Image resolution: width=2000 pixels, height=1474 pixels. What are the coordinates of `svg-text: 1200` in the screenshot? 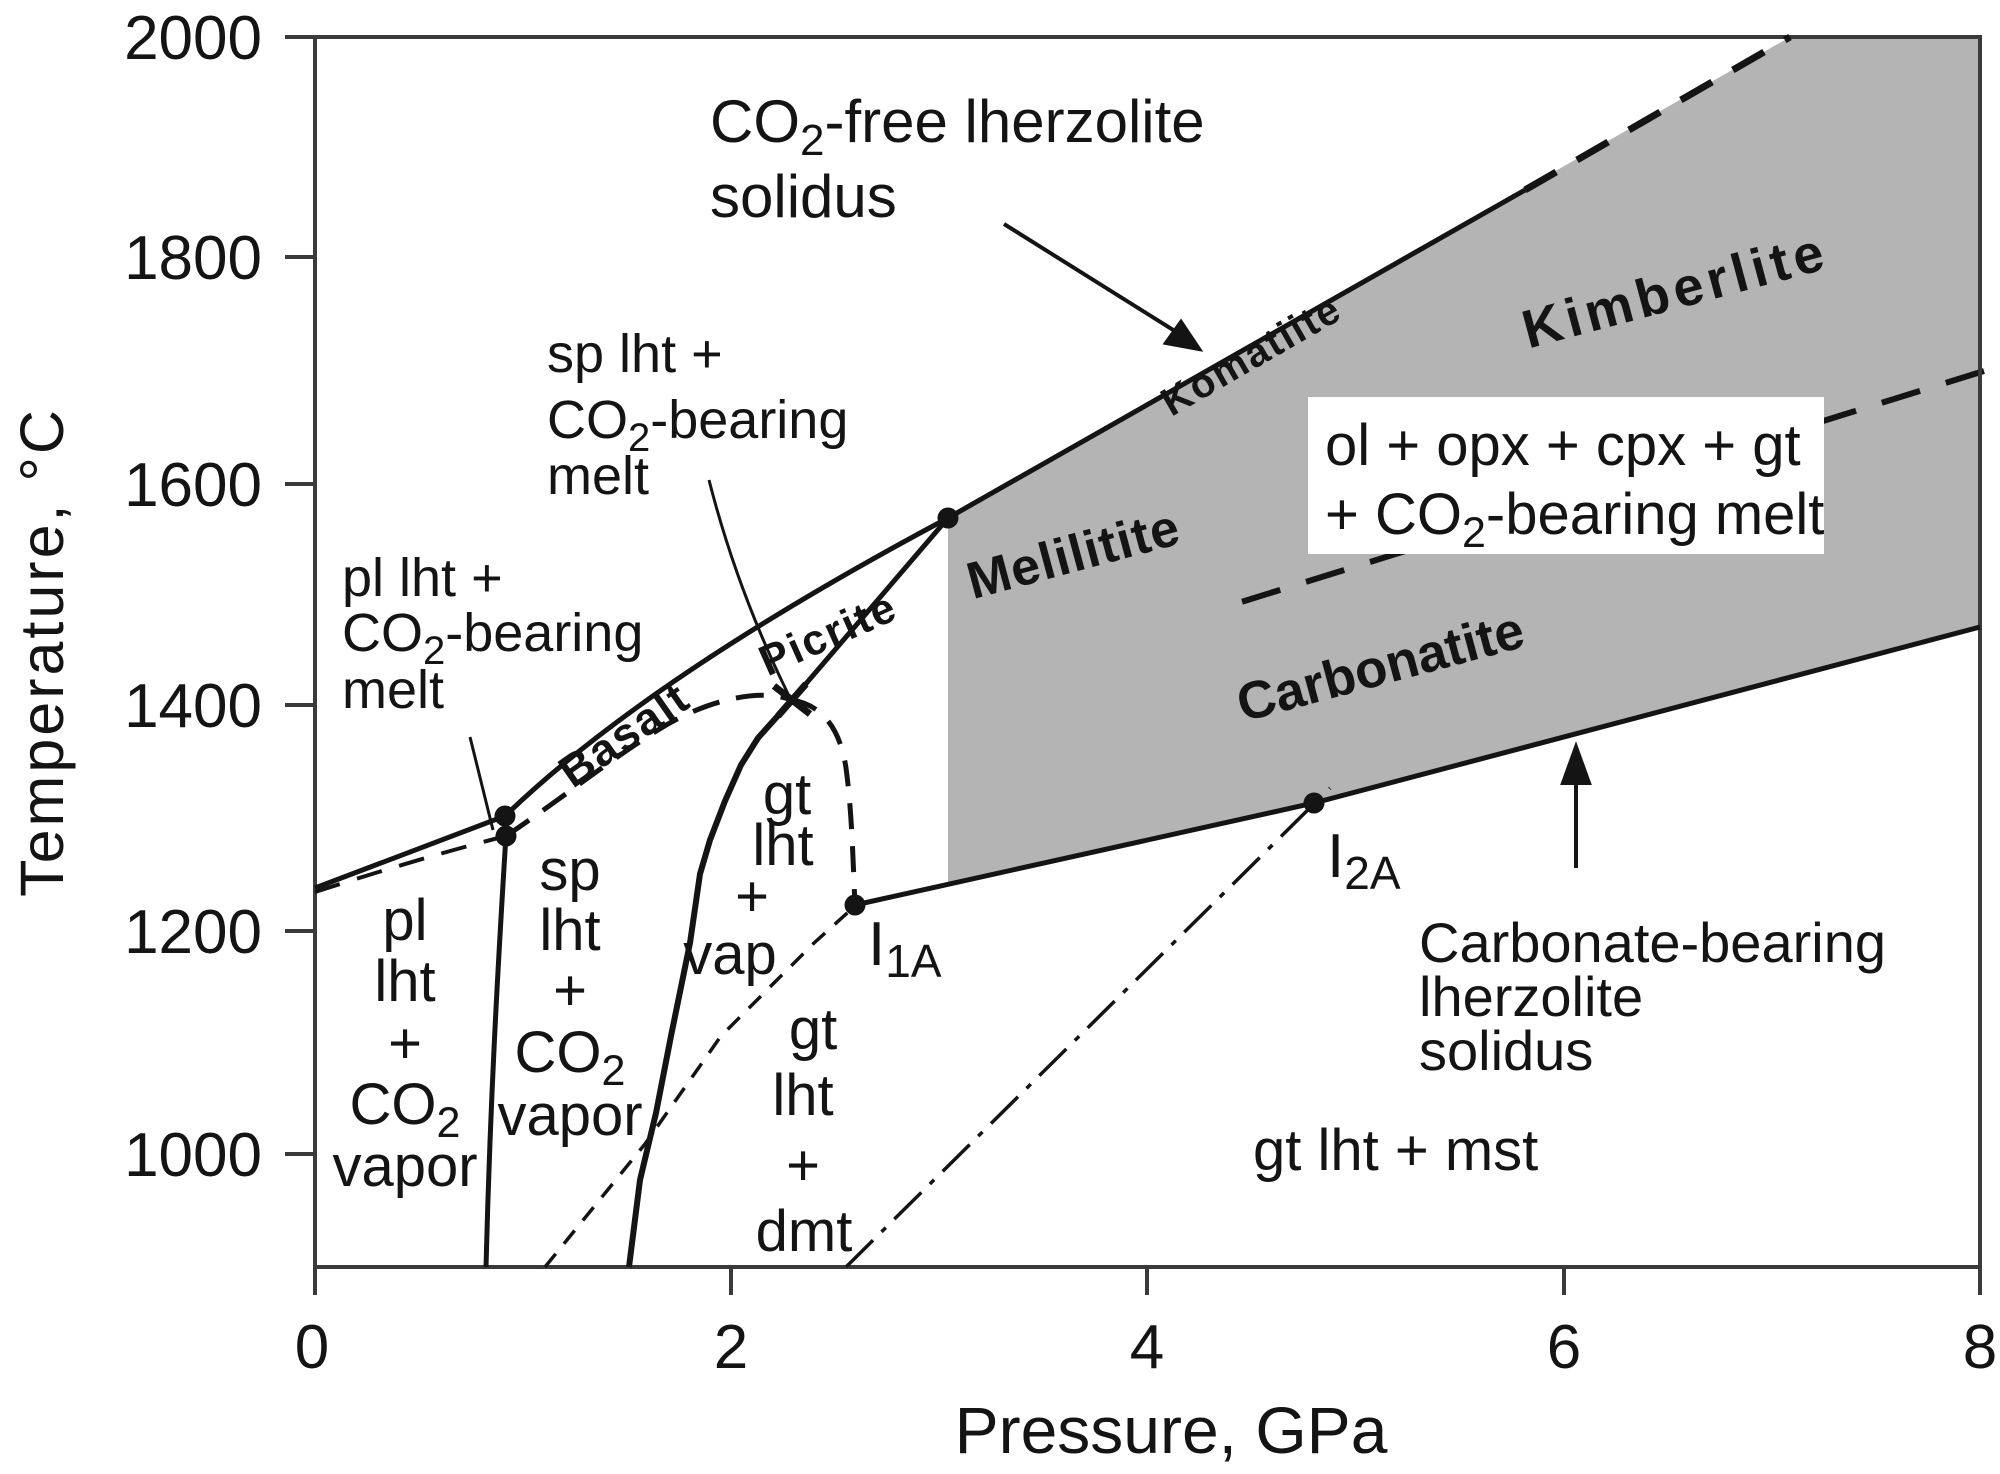 It's located at (193, 932).